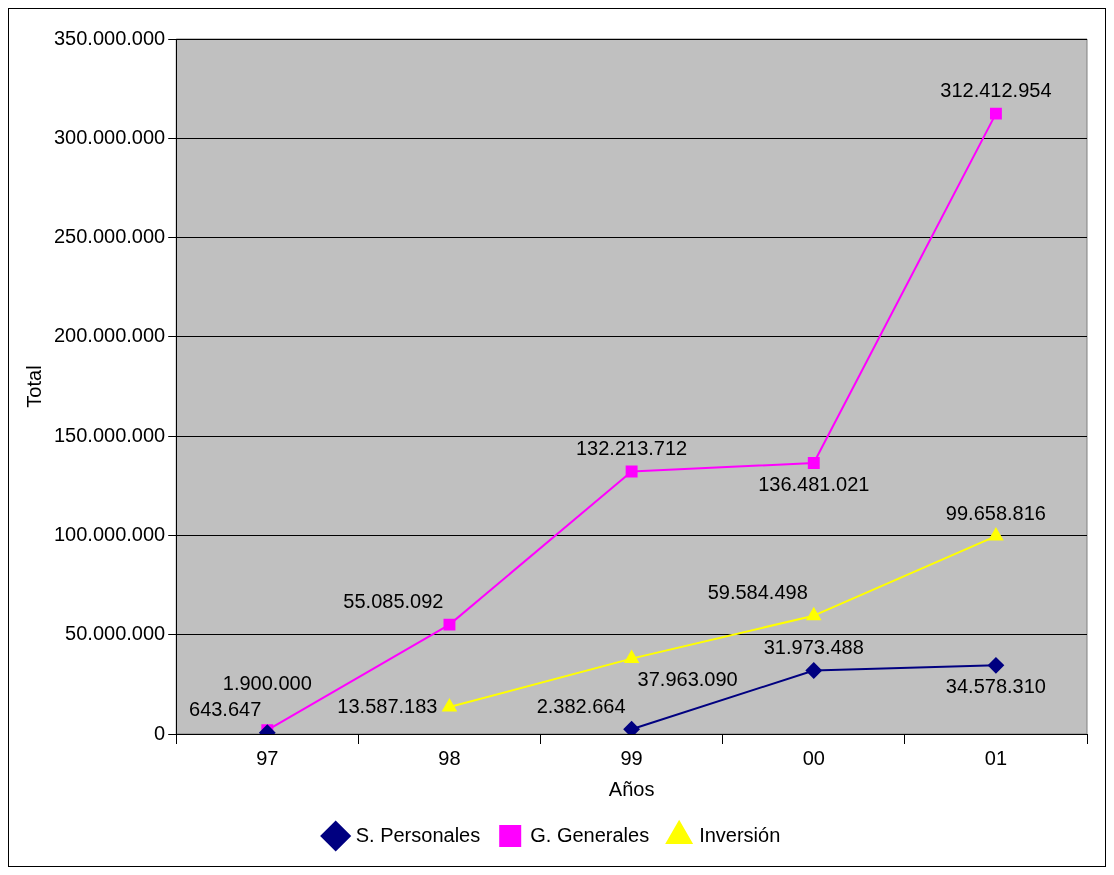 Image resolution: width=1114 pixels, height=875 pixels. I want to click on x-tick-label: 00, so click(813, 757).